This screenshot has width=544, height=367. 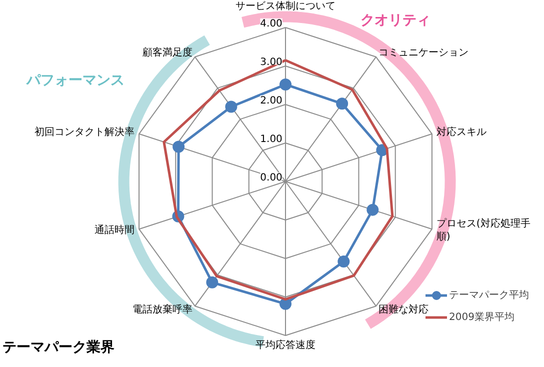 I want to click on y-tick-label: 2.00, so click(x=271, y=100).